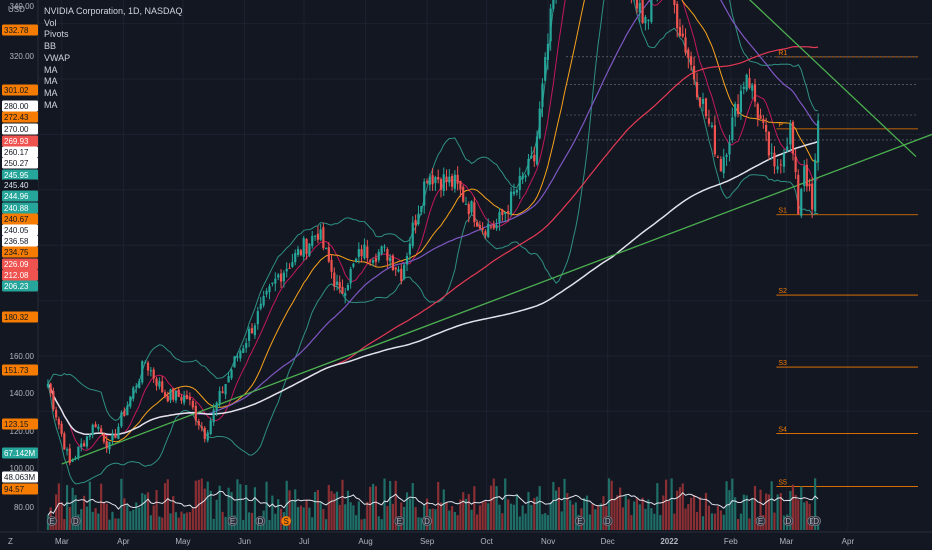 This screenshot has width=932, height=550. What do you see at coordinates (123, 541) in the screenshot?
I see `time-axis-label: Apr` at bounding box center [123, 541].